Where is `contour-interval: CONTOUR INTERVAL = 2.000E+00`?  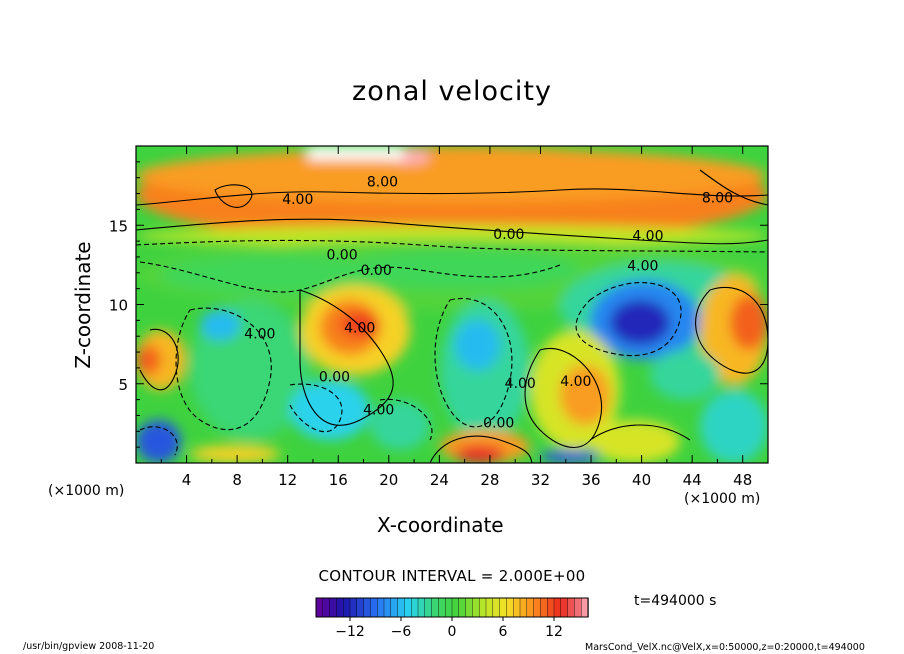 contour-interval: CONTOUR INTERVAL = 2.000E+00 is located at coordinates (452, 576).